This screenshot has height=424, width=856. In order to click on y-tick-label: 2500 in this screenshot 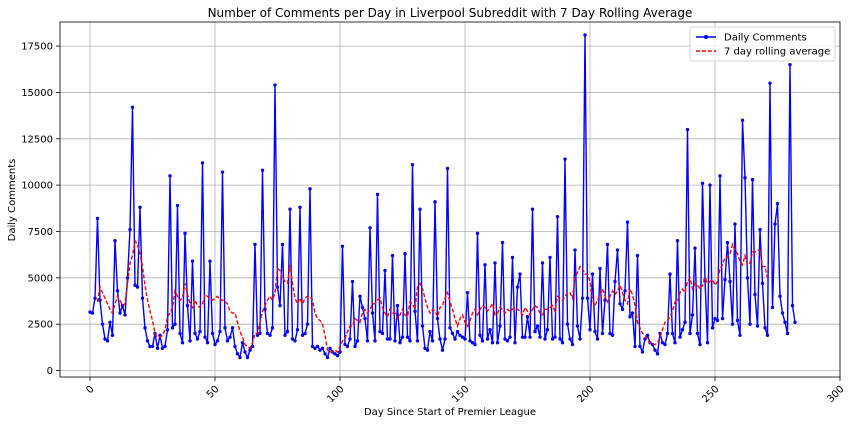, I will do `click(40, 325)`.